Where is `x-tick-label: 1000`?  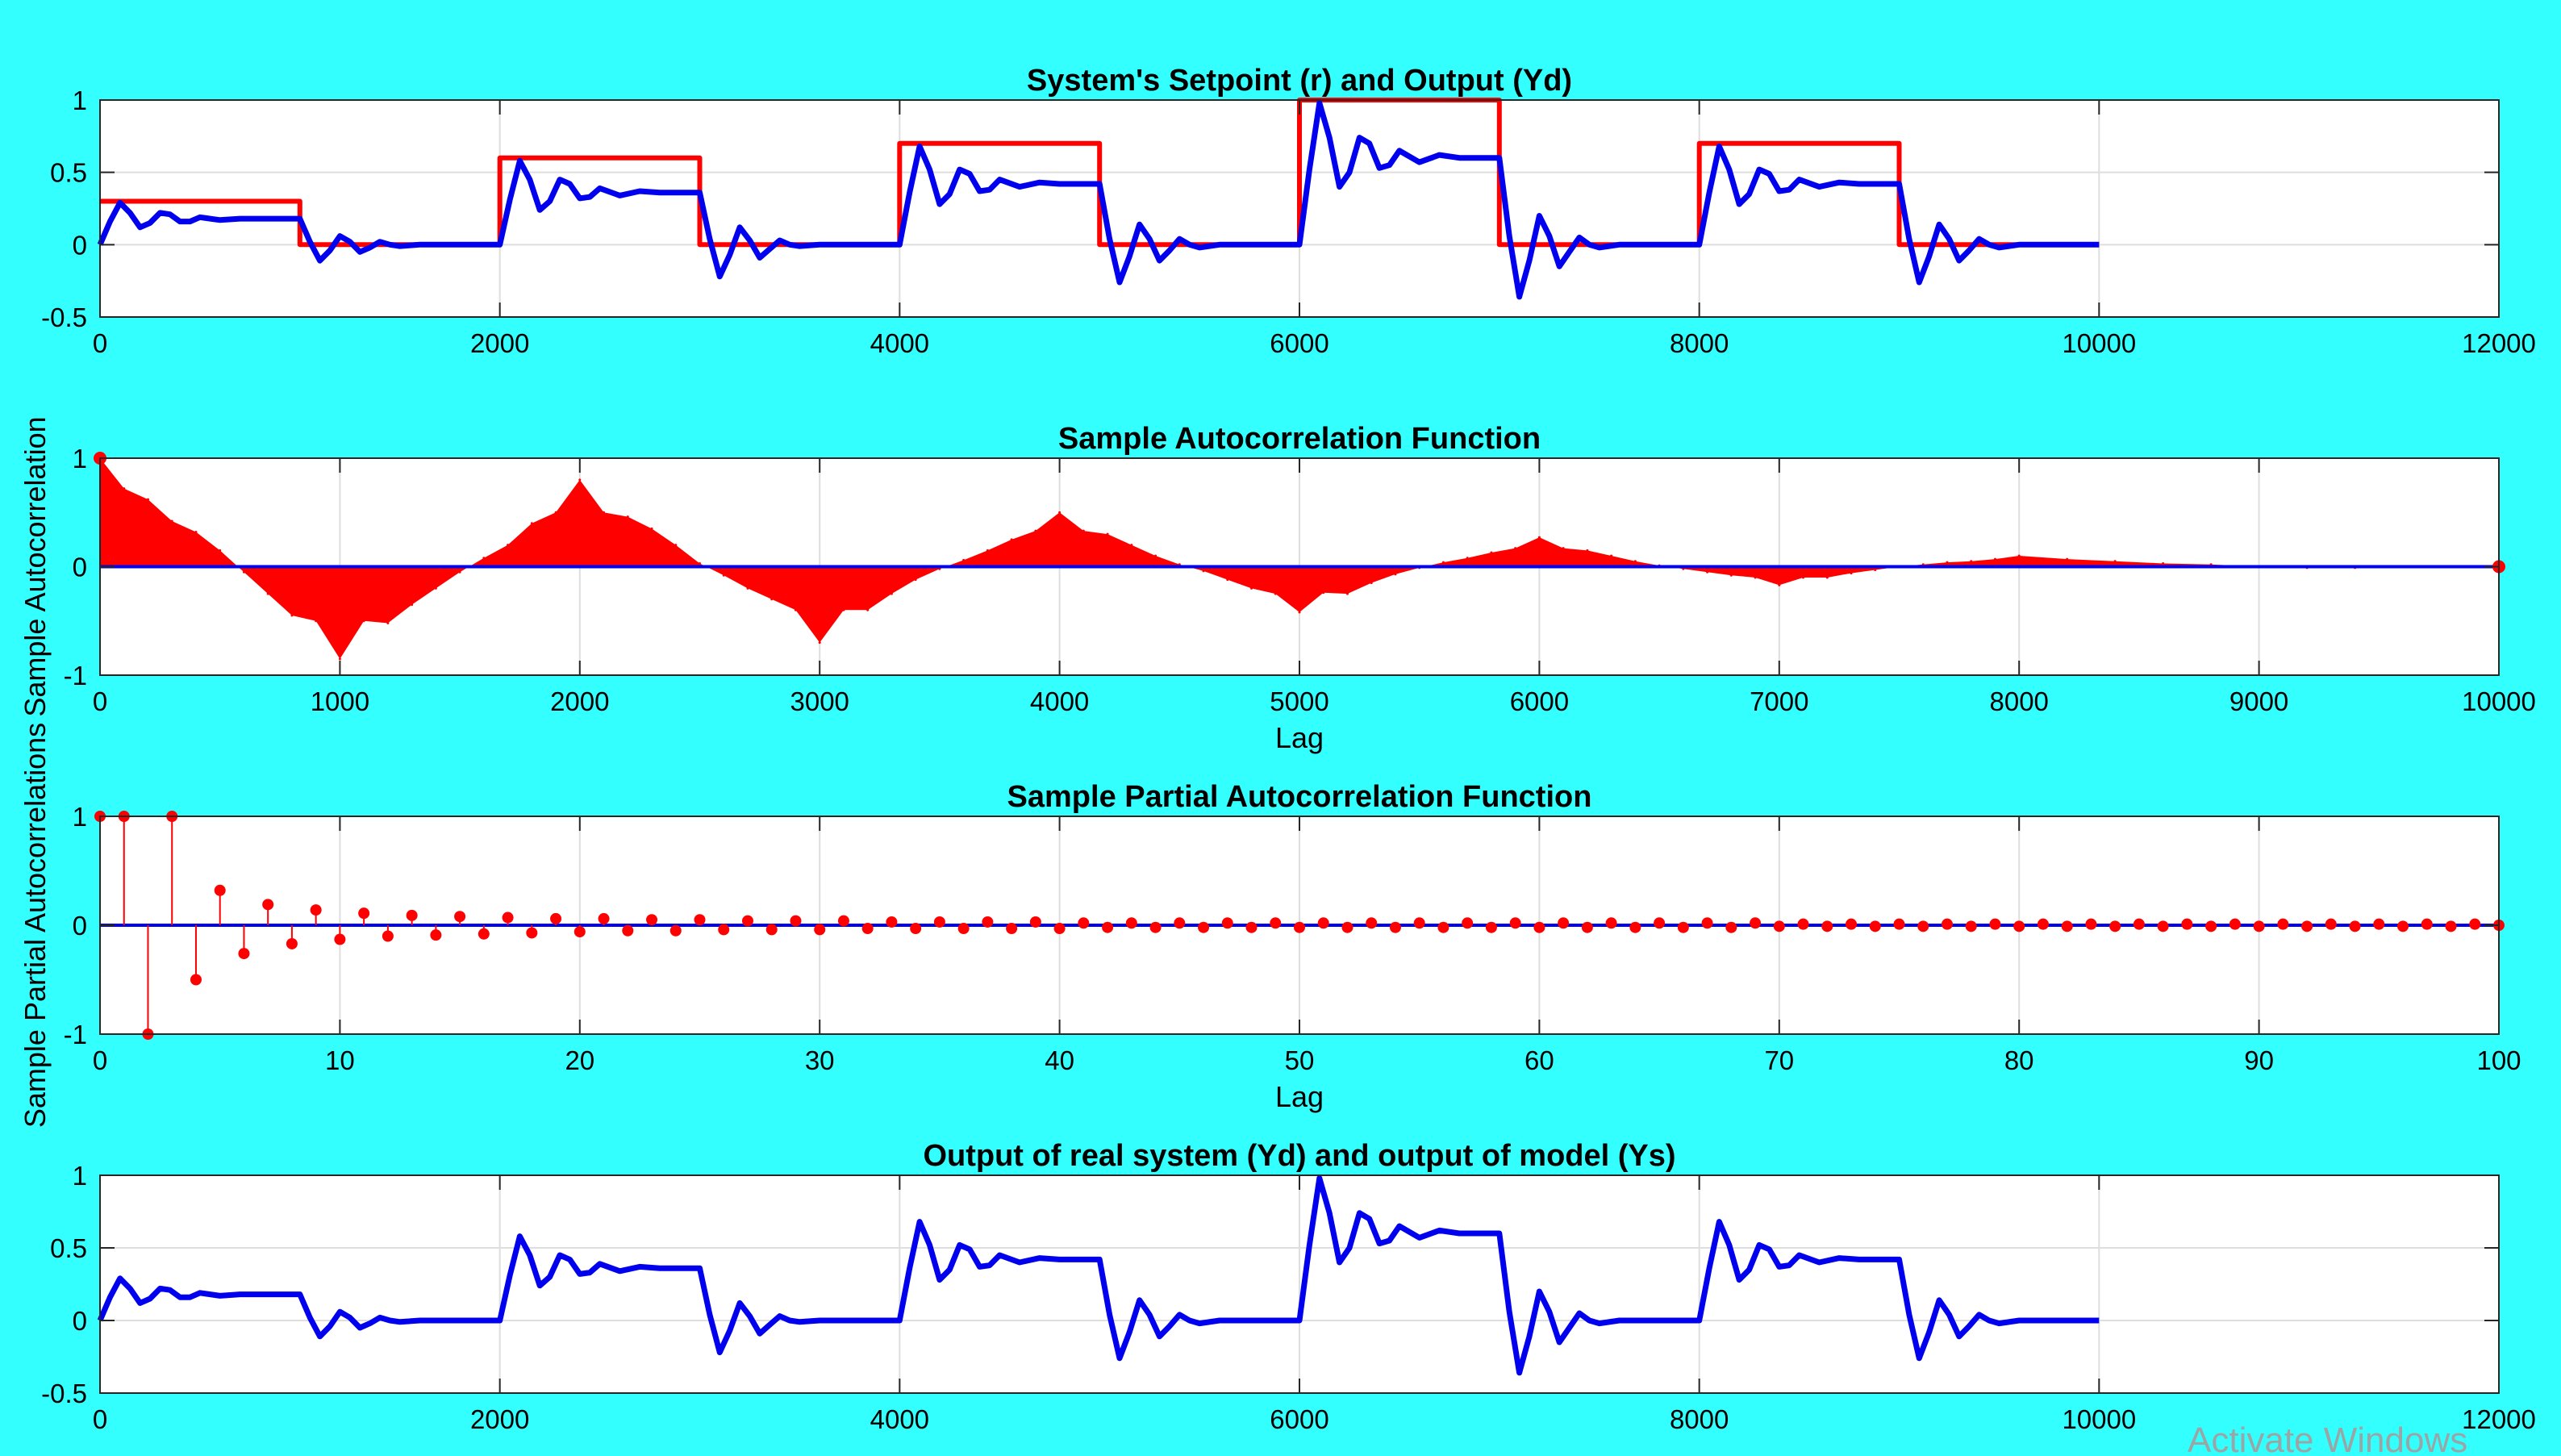 x-tick-label: 1000 is located at coordinates (340, 701).